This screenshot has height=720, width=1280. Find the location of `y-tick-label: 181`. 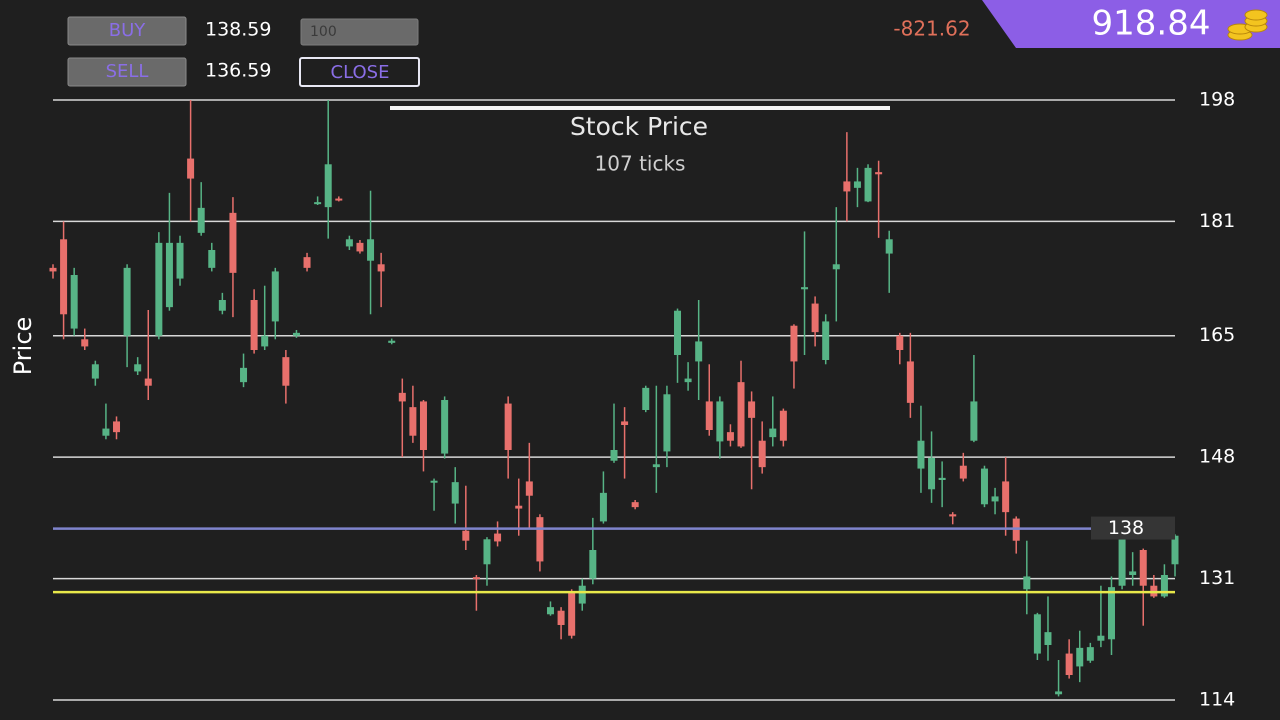

y-tick-label: 181 is located at coordinates (1217, 221).